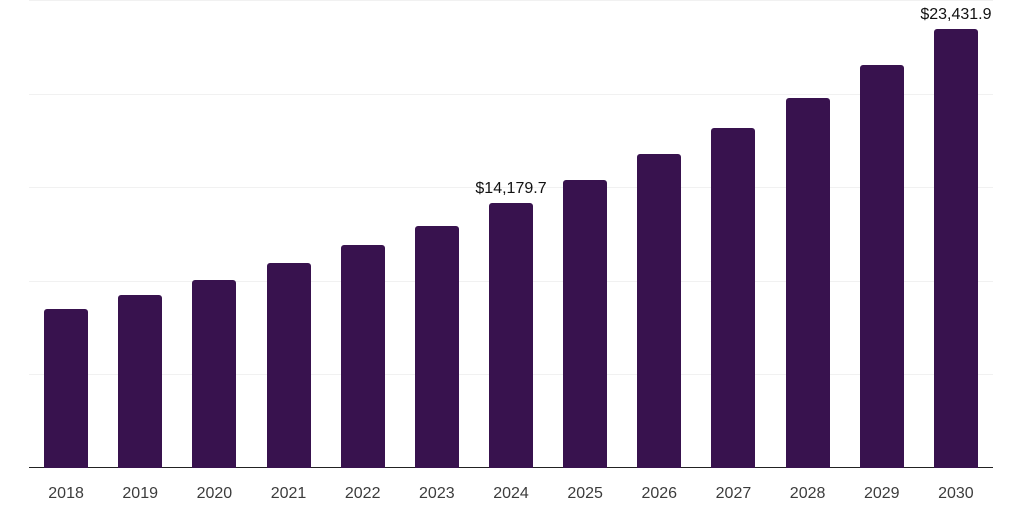 This screenshot has height=512, width=1024. What do you see at coordinates (956, 493) in the screenshot?
I see `x-tick-label-2030: 2030` at bounding box center [956, 493].